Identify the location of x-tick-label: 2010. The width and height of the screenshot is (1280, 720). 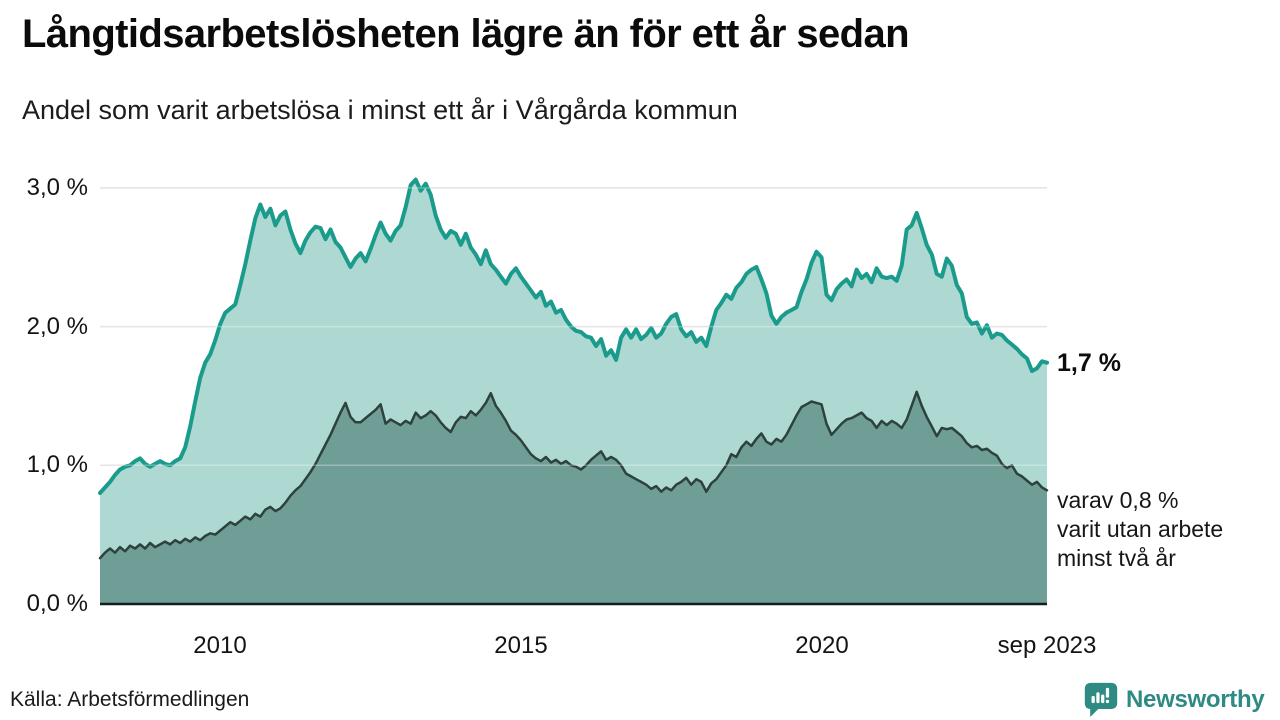
(220, 645).